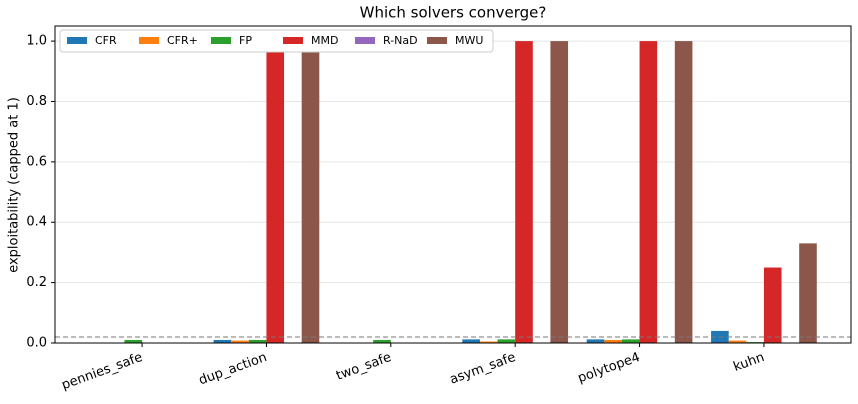 The height and width of the screenshot is (404, 858). What do you see at coordinates (36, 343) in the screenshot?
I see `y-tick-label: 0.0` at bounding box center [36, 343].